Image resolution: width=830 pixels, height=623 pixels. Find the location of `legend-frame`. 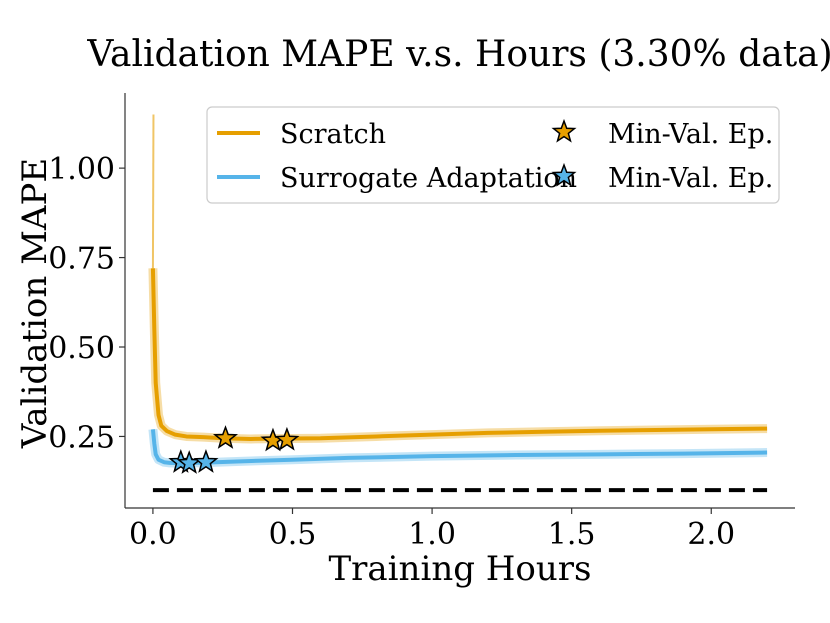

legend-frame is located at coordinates (493, 155).